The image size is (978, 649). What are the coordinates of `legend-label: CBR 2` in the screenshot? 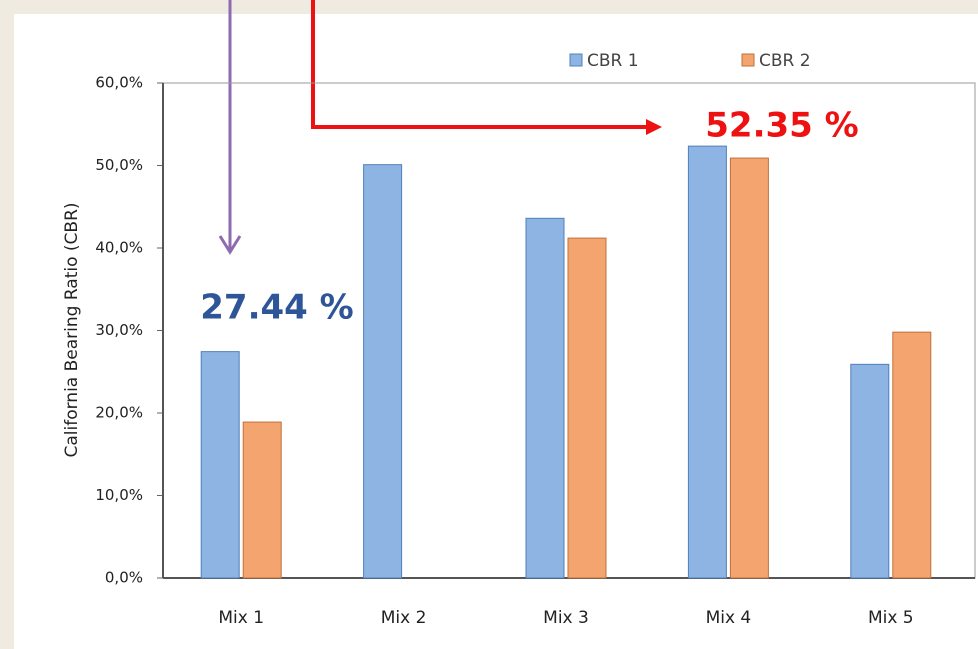 It's located at (785, 61).